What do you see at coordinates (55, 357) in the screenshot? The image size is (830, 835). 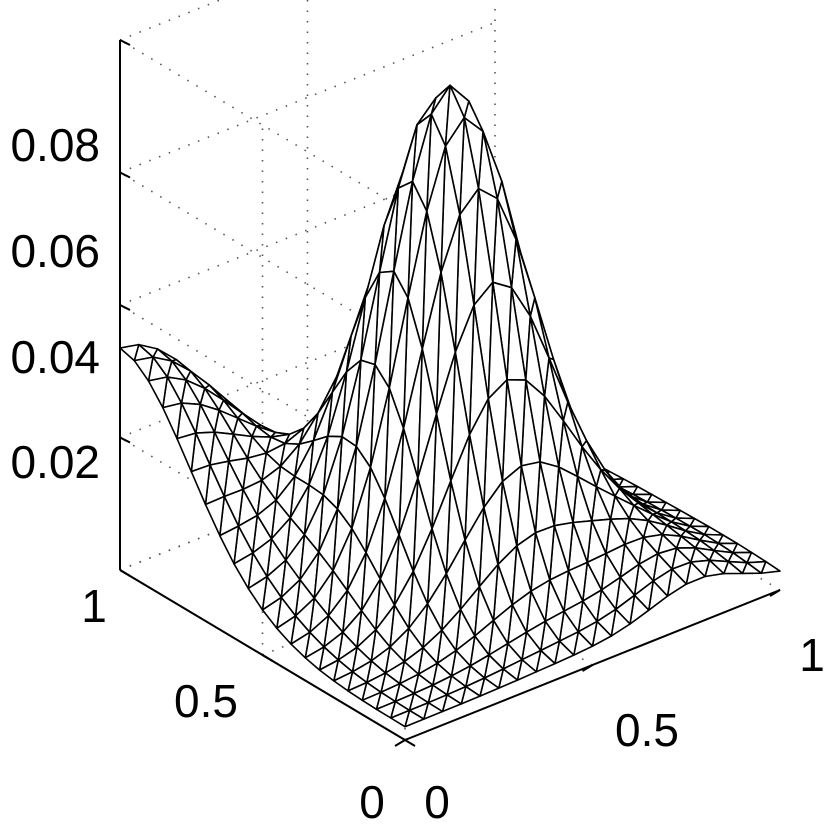 I see `z-tick-label-0.04: 0.04` at bounding box center [55, 357].